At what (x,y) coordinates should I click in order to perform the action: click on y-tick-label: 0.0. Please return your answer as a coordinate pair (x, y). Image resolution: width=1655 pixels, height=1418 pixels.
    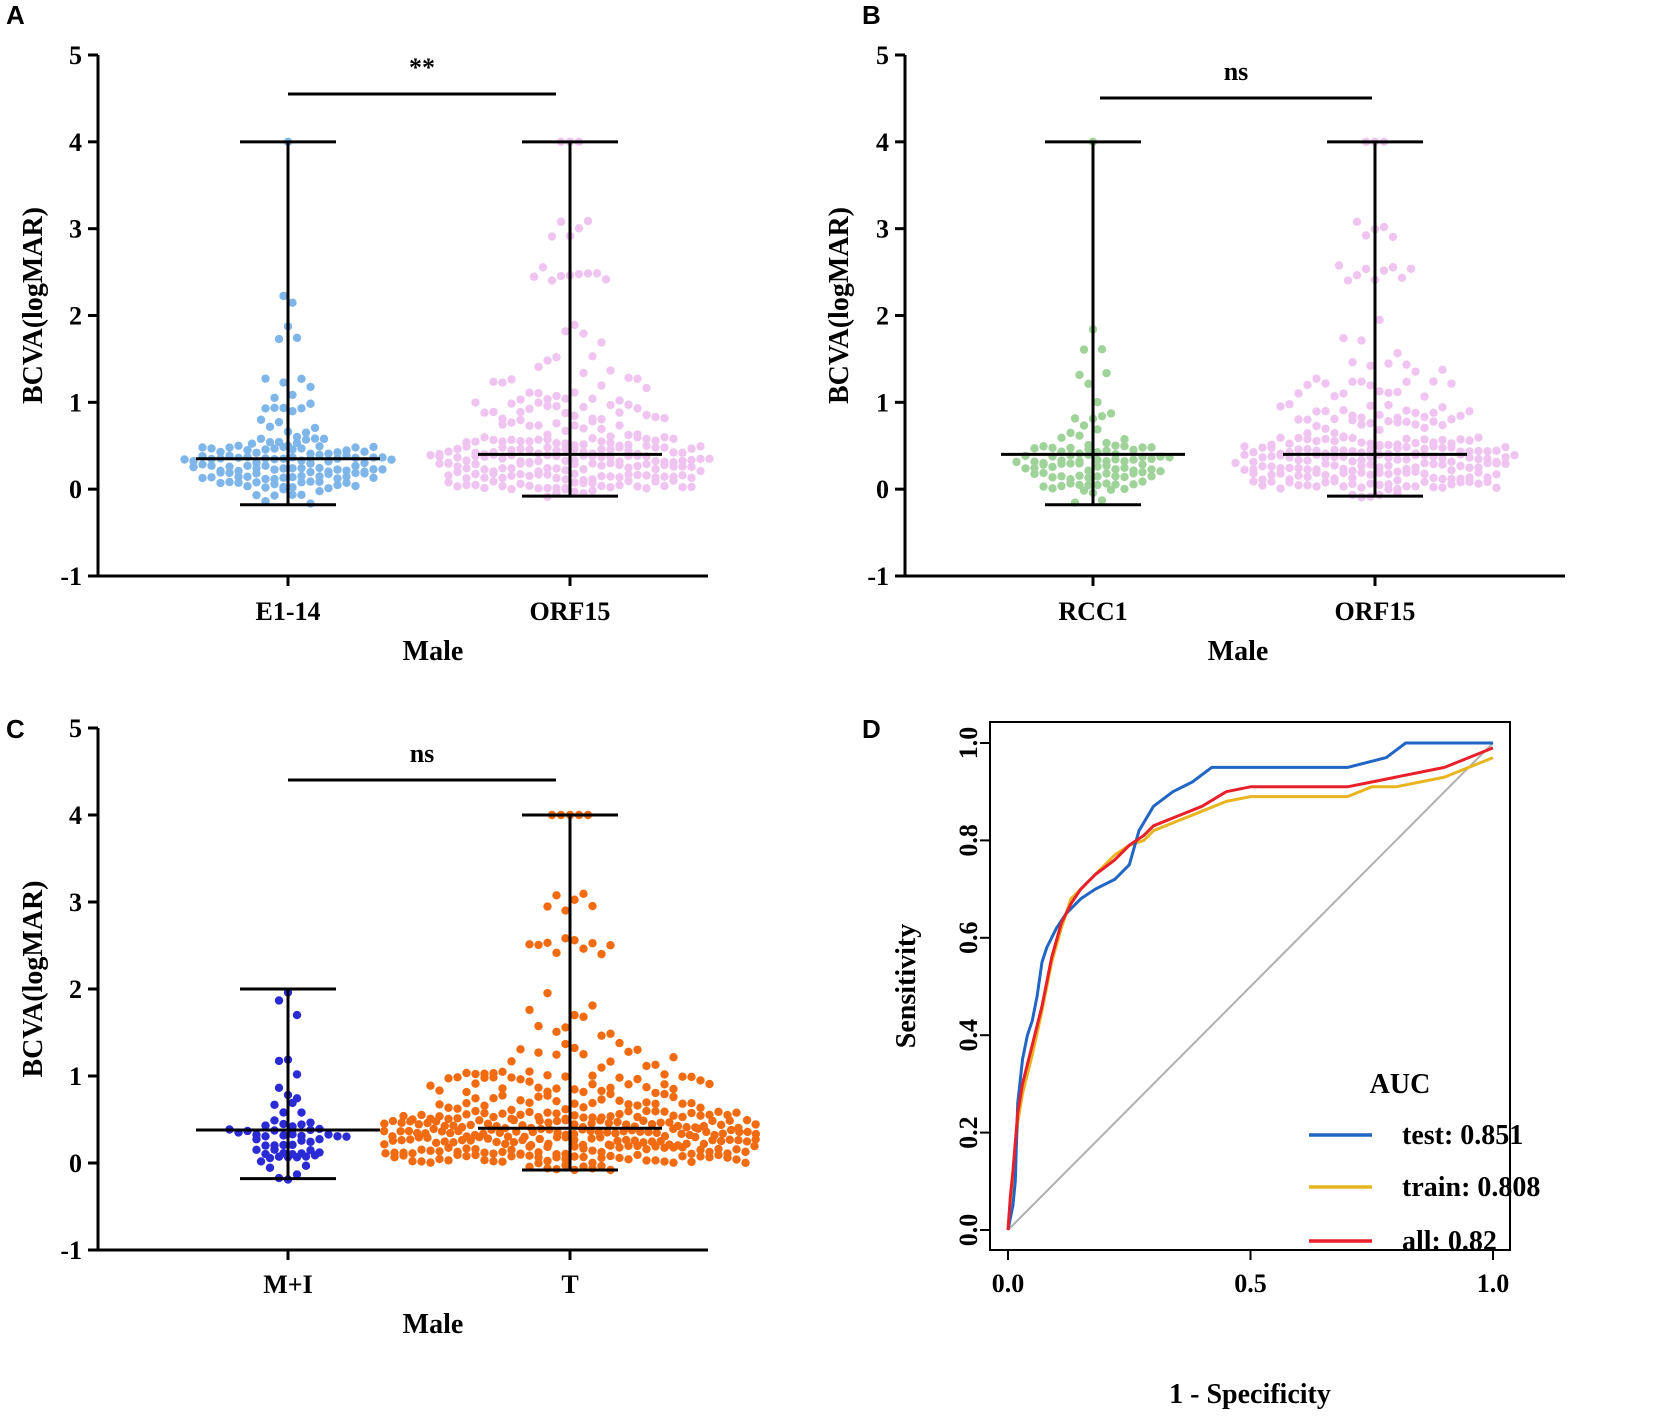
    Looking at the image, I should click on (968, 1230).